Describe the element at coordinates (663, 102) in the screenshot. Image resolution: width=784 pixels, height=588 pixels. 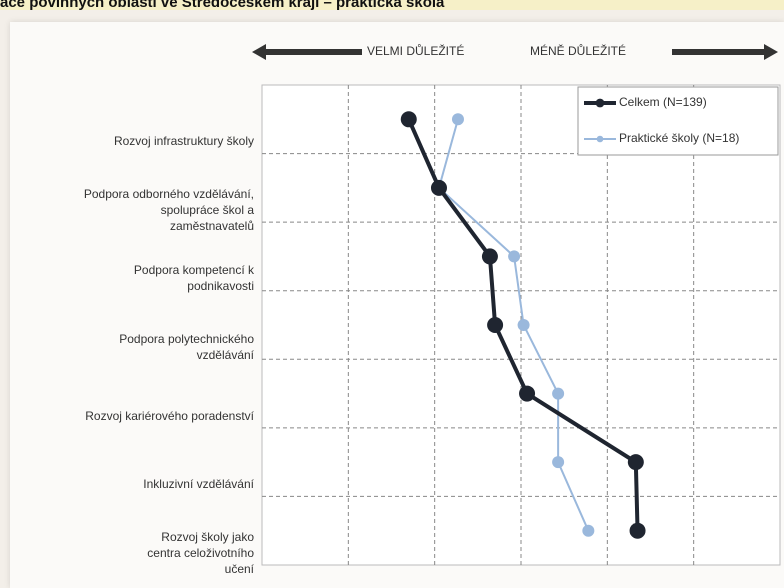
I see `legend-label: Celkem (N=139)` at that location.